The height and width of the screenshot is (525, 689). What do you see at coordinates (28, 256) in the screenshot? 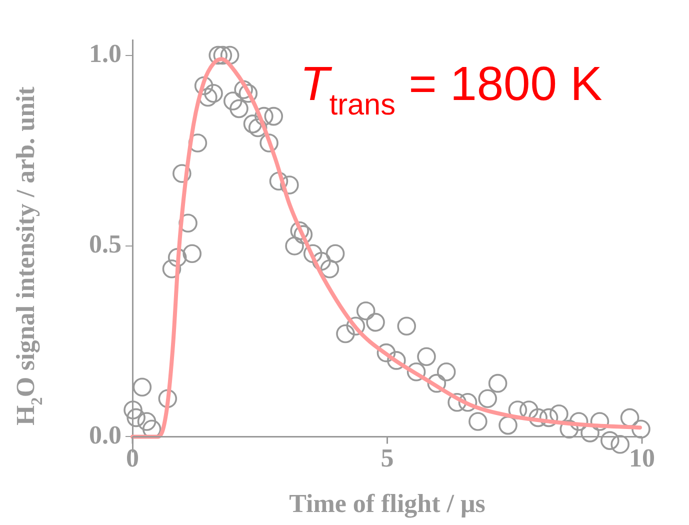
I see `y-axis-title: H2O signal intensity / arb. unit` at bounding box center [28, 256].